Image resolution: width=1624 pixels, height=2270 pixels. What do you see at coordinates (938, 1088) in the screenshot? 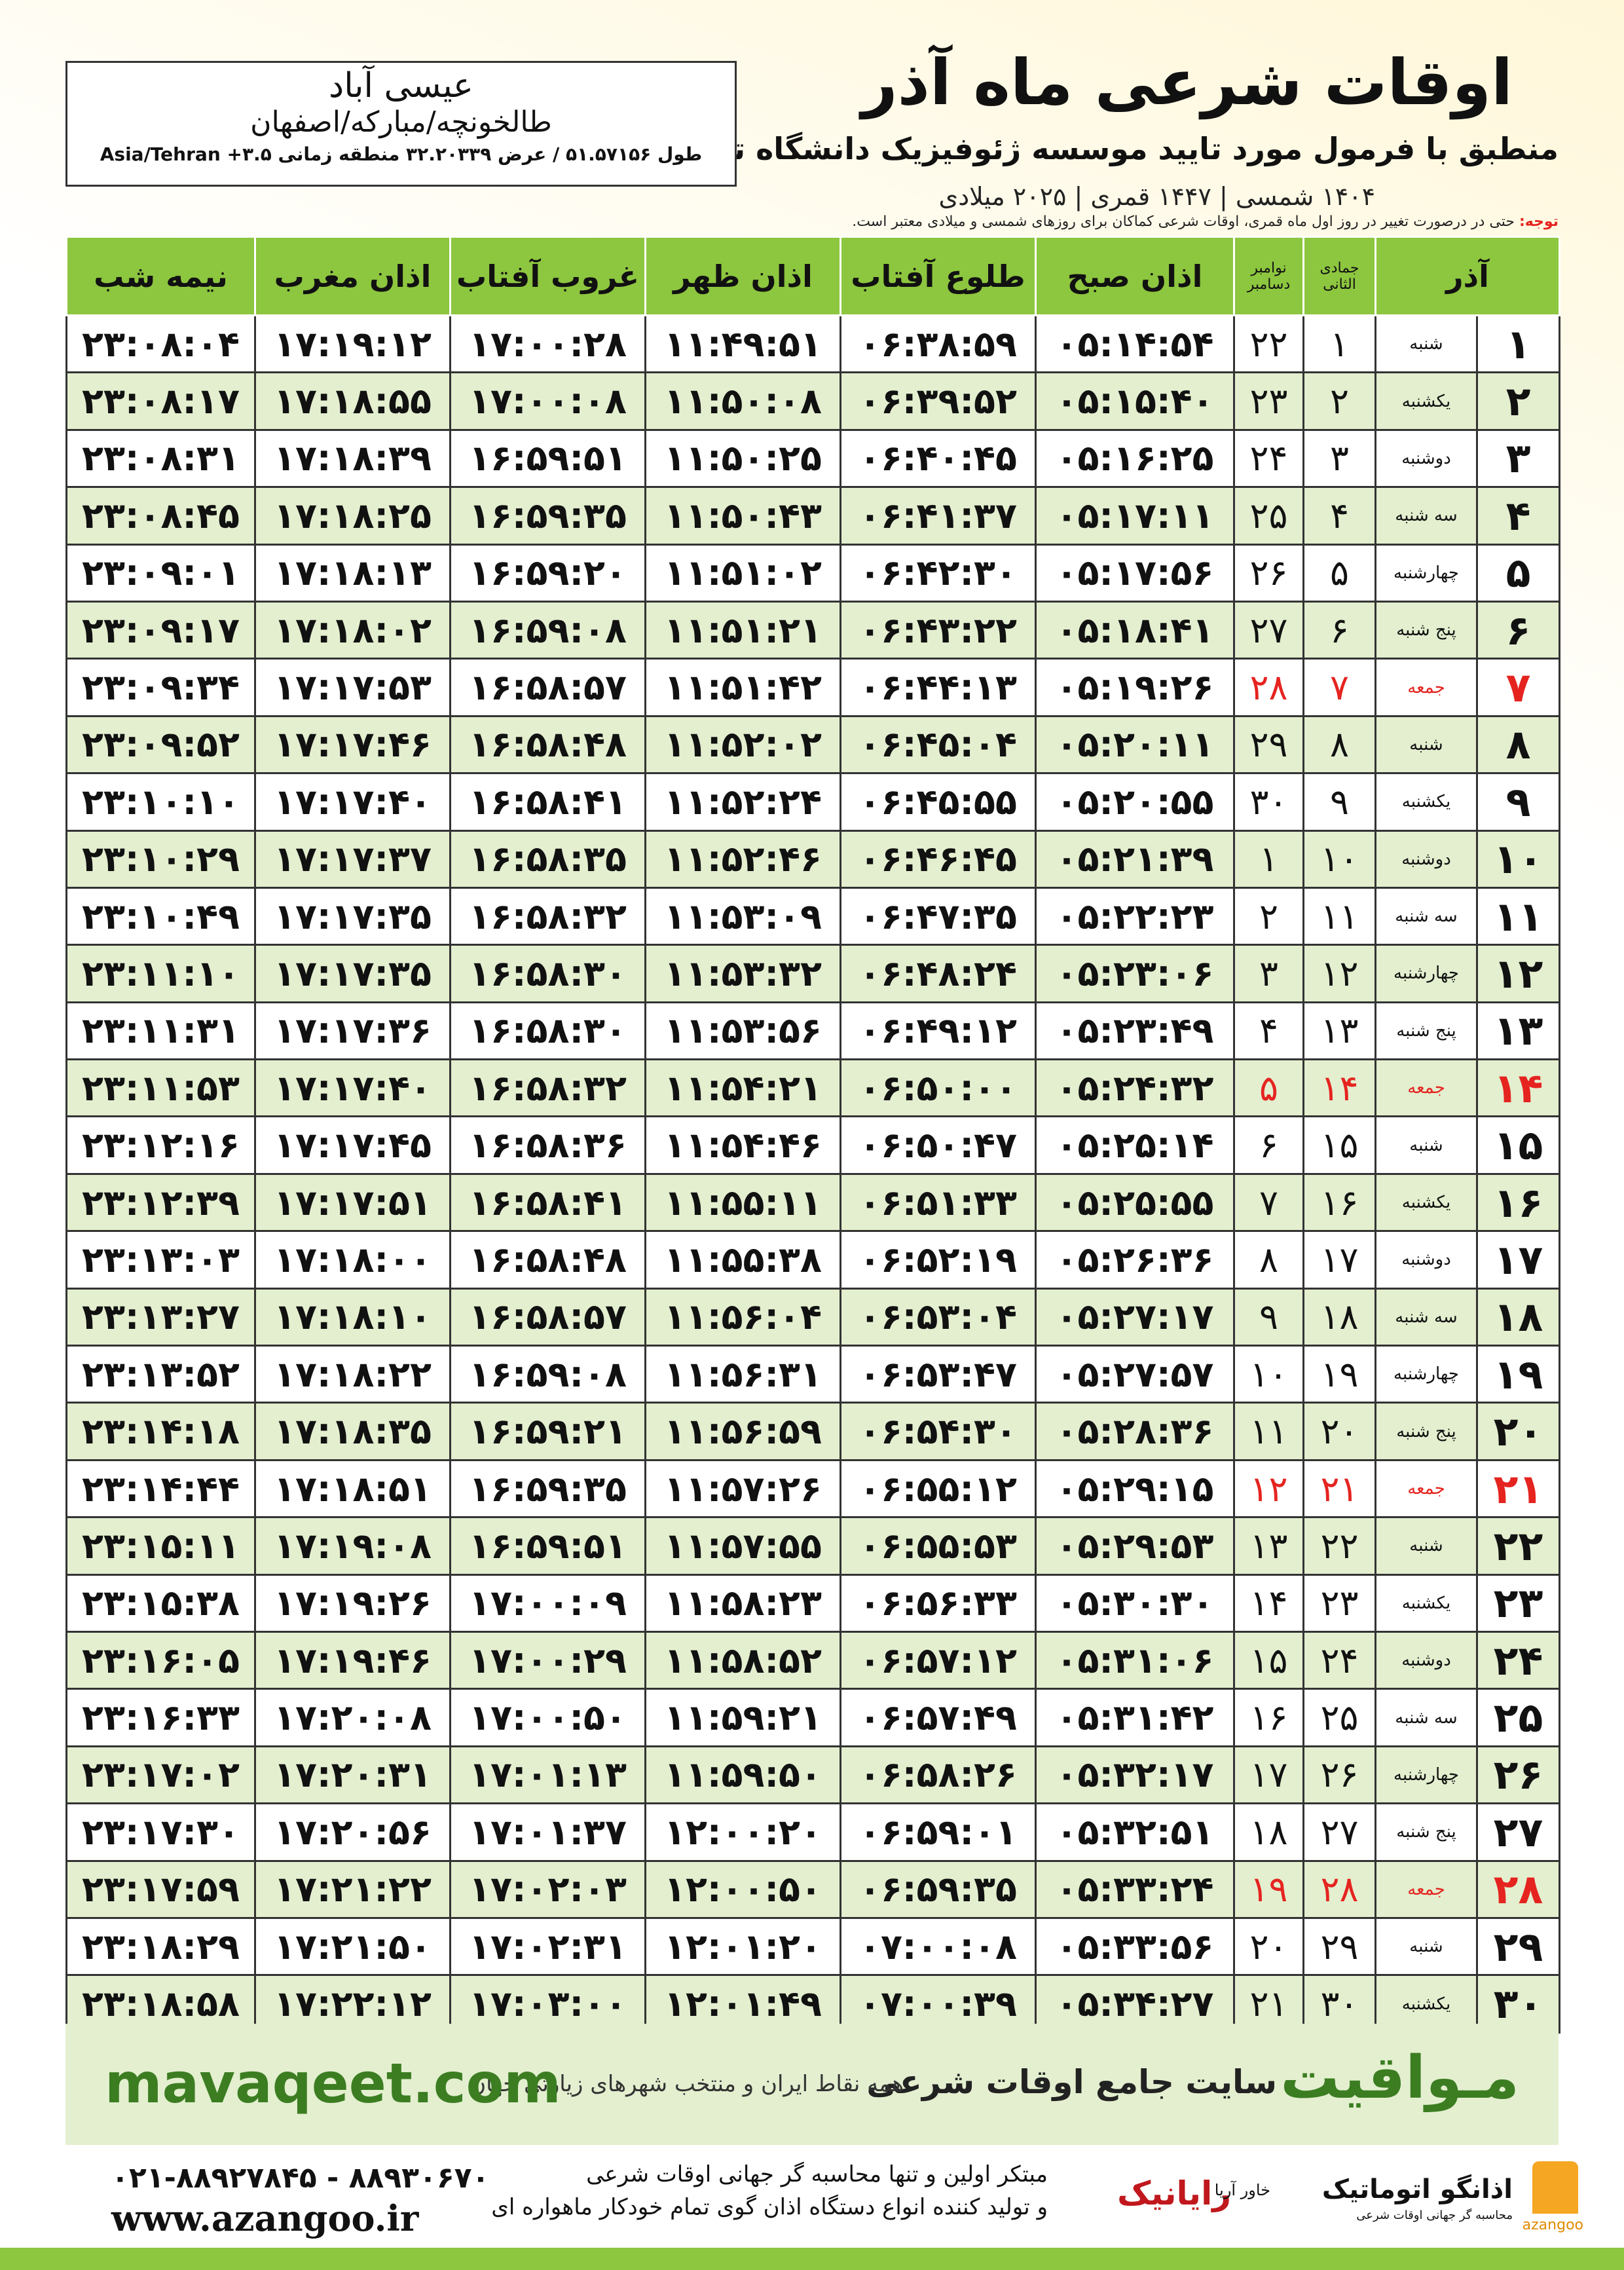
I see `cell-sunrise: ۰۶:۵۰:۰۰` at bounding box center [938, 1088].